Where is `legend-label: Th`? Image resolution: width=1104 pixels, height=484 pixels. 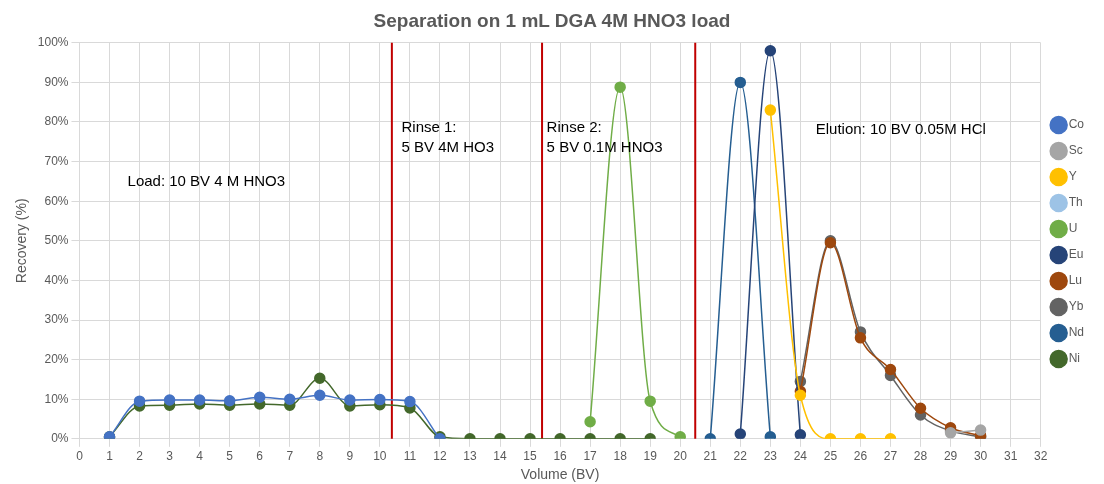
legend-label: Th is located at coordinates (1075, 202).